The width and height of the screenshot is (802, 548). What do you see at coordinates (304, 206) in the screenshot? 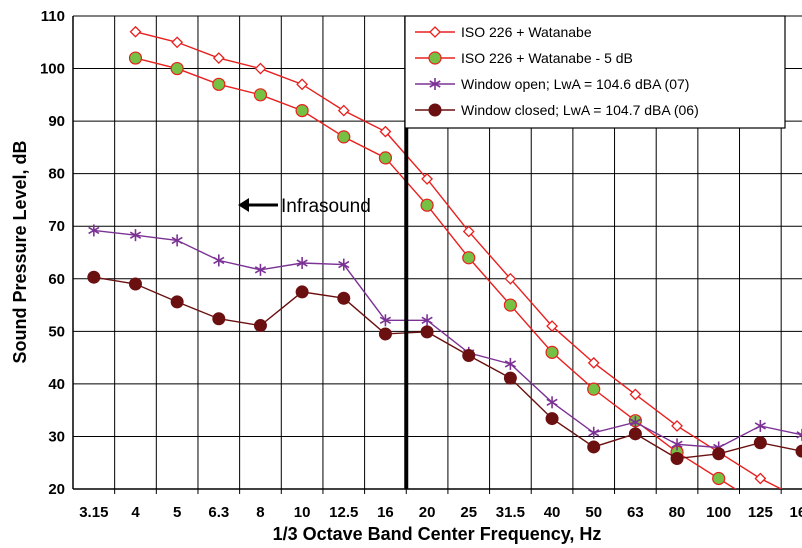
I see `infrasound-annotation: Infrasound` at bounding box center [304, 206].